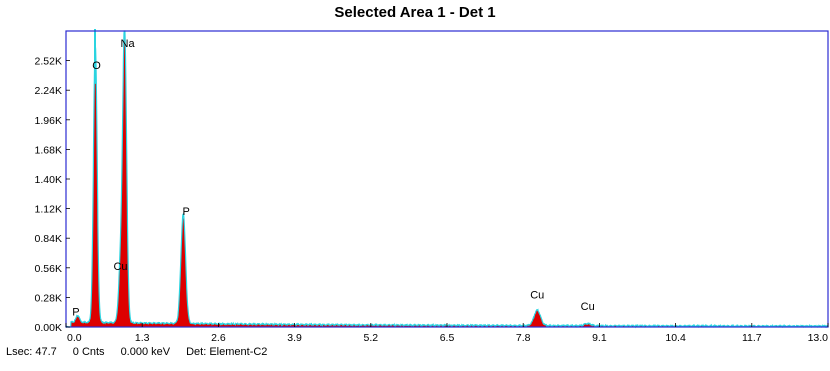 Image resolution: width=830 pixels, height=371 pixels. I want to click on y-tick-label: 1.12K, so click(48, 210).